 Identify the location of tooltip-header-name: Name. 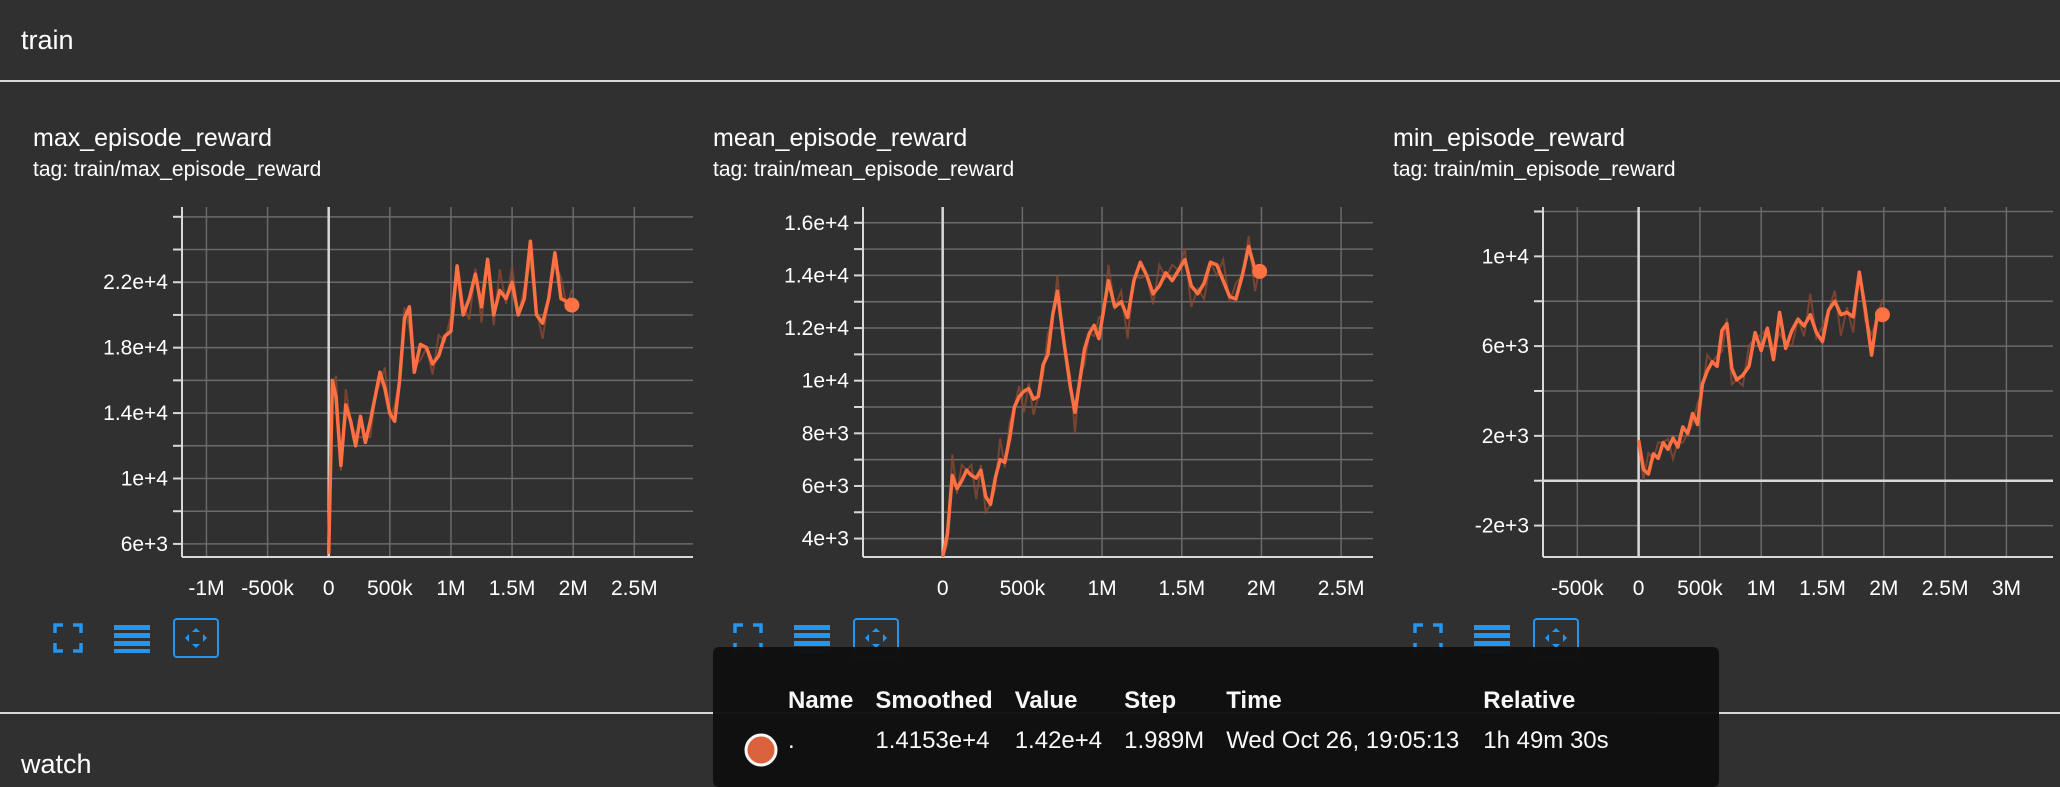
(821, 700).